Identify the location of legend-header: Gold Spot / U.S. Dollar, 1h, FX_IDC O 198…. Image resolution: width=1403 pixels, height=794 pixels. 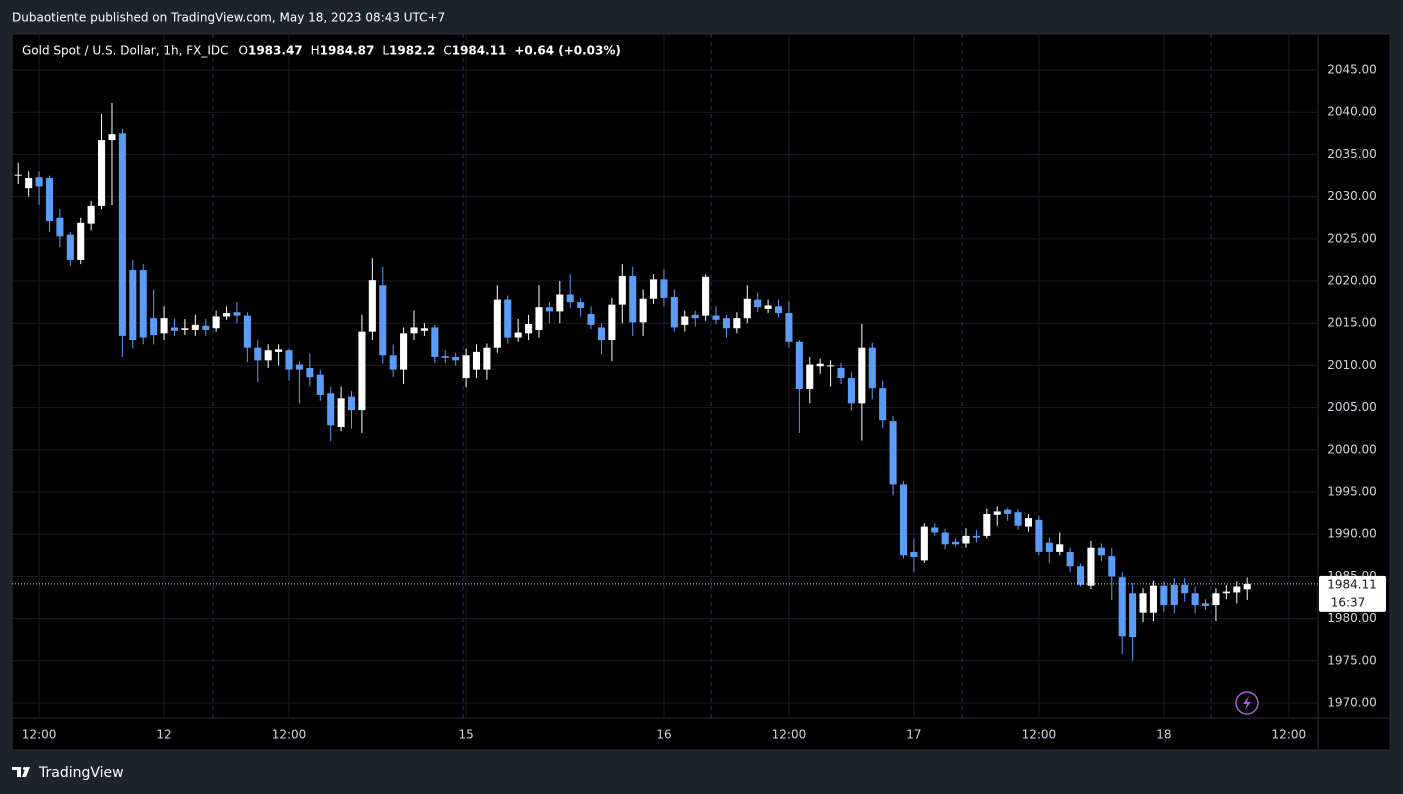
(321, 51).